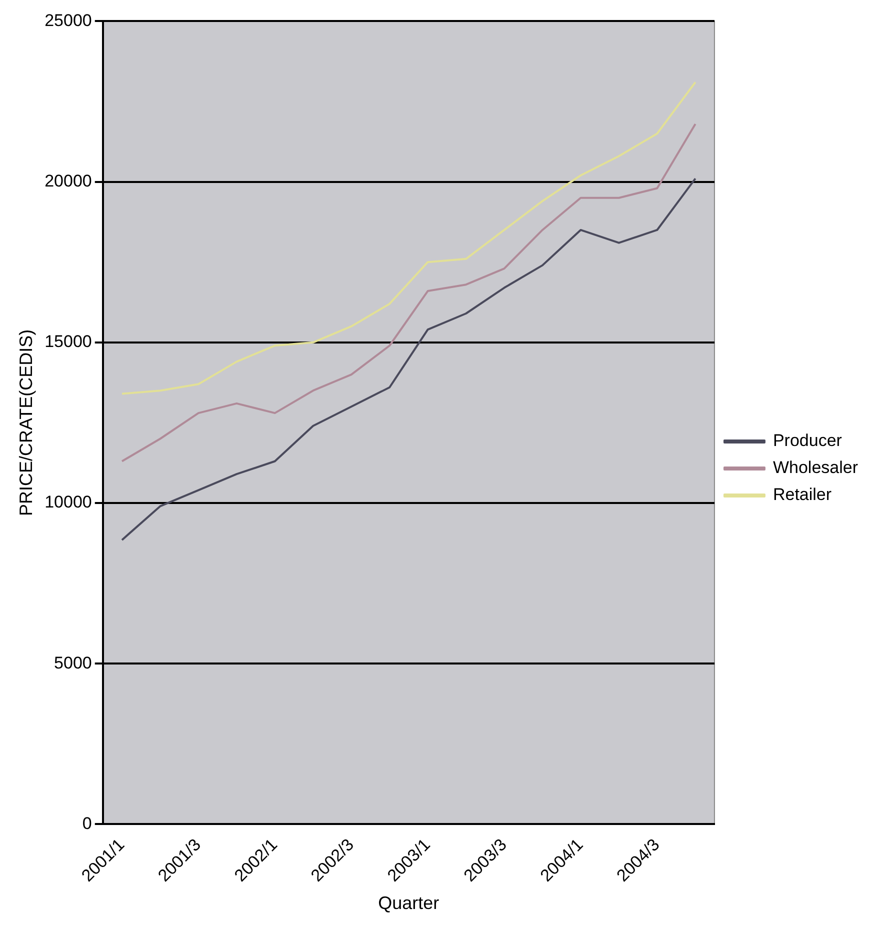  I want to click on y-tick-label: 15000, so click(68, 342).